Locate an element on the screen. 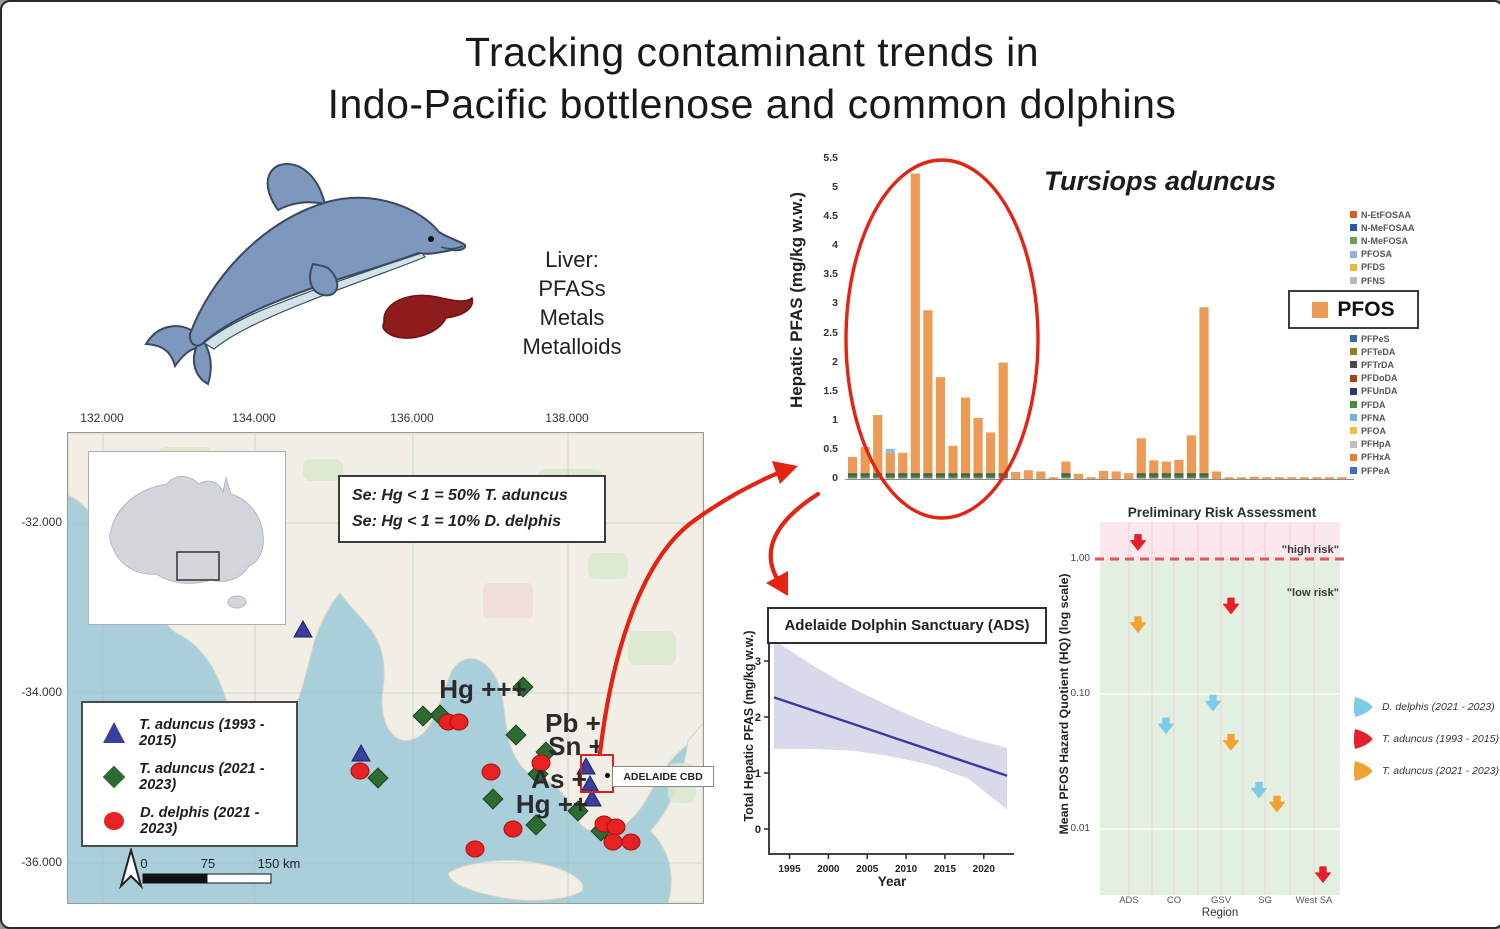  map-legend-row: D. delphis (2021 - 2023) is located at coordinates (192, 821).